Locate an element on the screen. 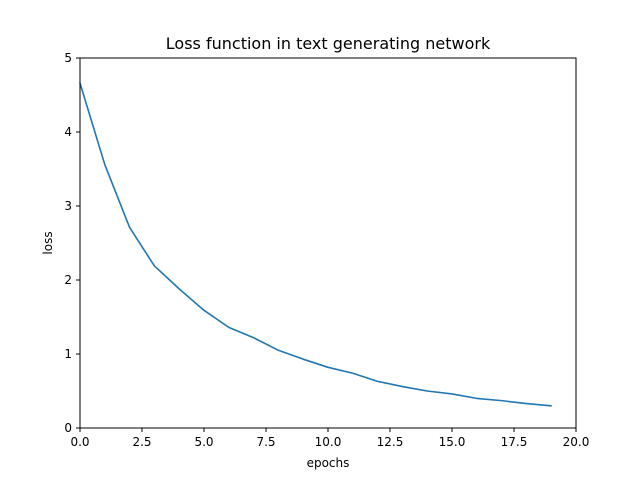 This screenshot has width=640, height=480. x-axis-label: epochs is located at coordinates (328, 463).